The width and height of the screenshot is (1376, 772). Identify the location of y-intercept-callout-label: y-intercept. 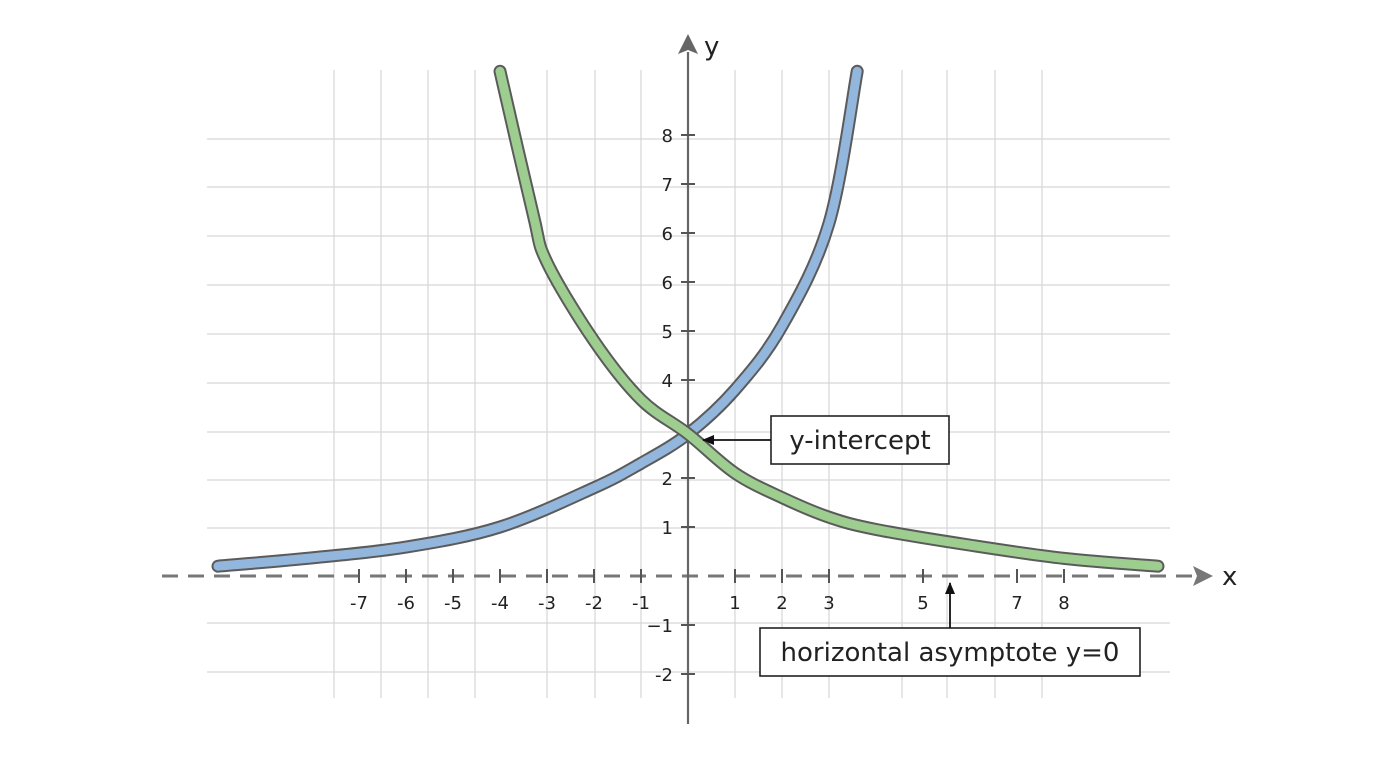
(859, 441).